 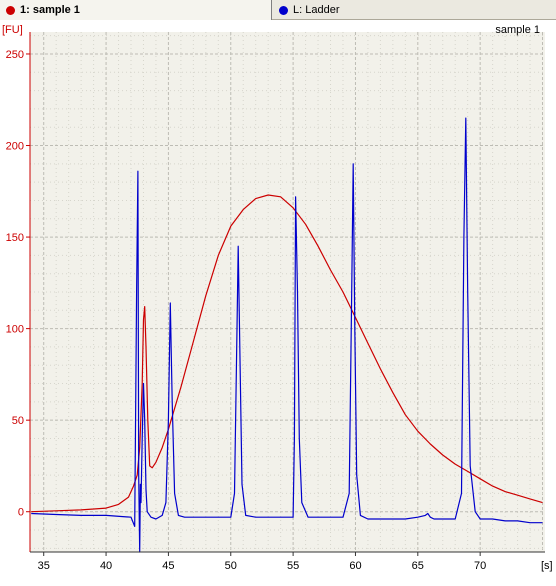 What do you see at coordinates (15, 55) in the screenshot?
I see `y-tick-label: 250` at bounding box center [15, 55].